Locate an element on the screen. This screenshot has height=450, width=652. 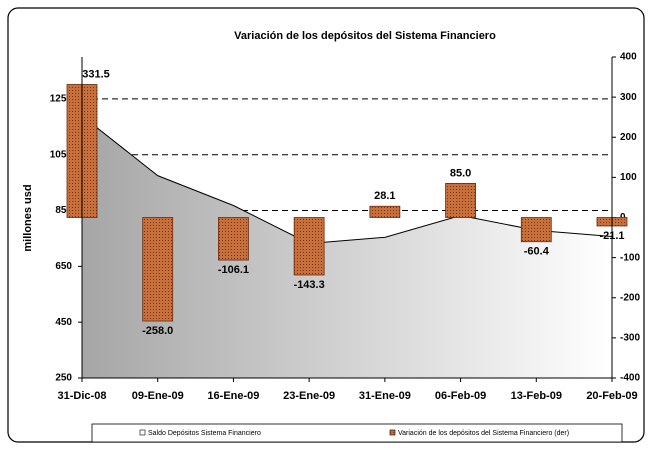
y2-tick-label: 300 is located at coordinates (628, 97).